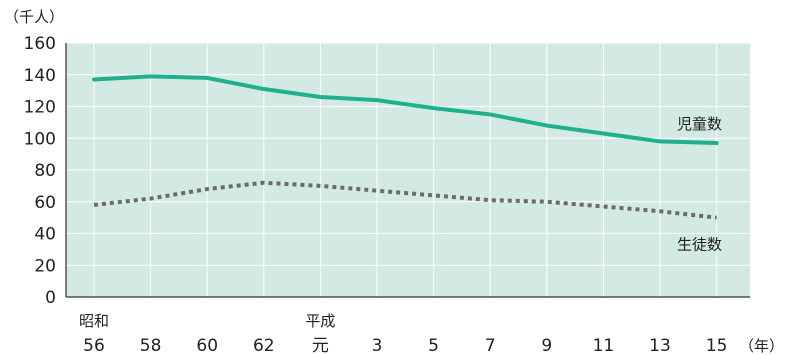  Describe the element at coordinates (40, 108) in the screenshot. I see `y-tick-label: 120` at that location.